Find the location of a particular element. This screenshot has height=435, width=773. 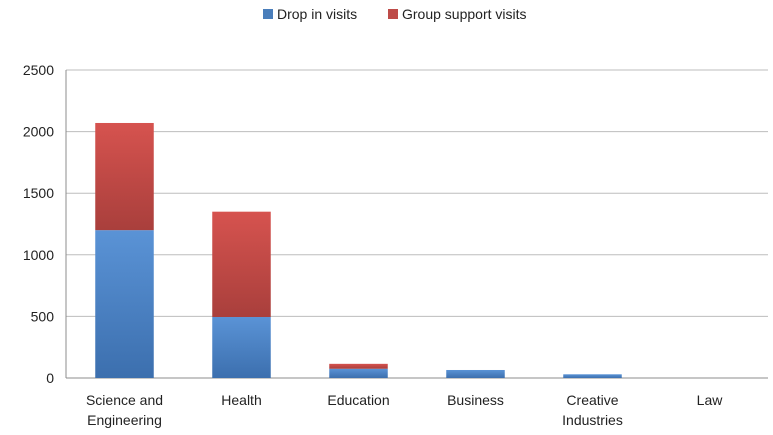

category-label-line: Engineering is located at coordinates (124, 420).